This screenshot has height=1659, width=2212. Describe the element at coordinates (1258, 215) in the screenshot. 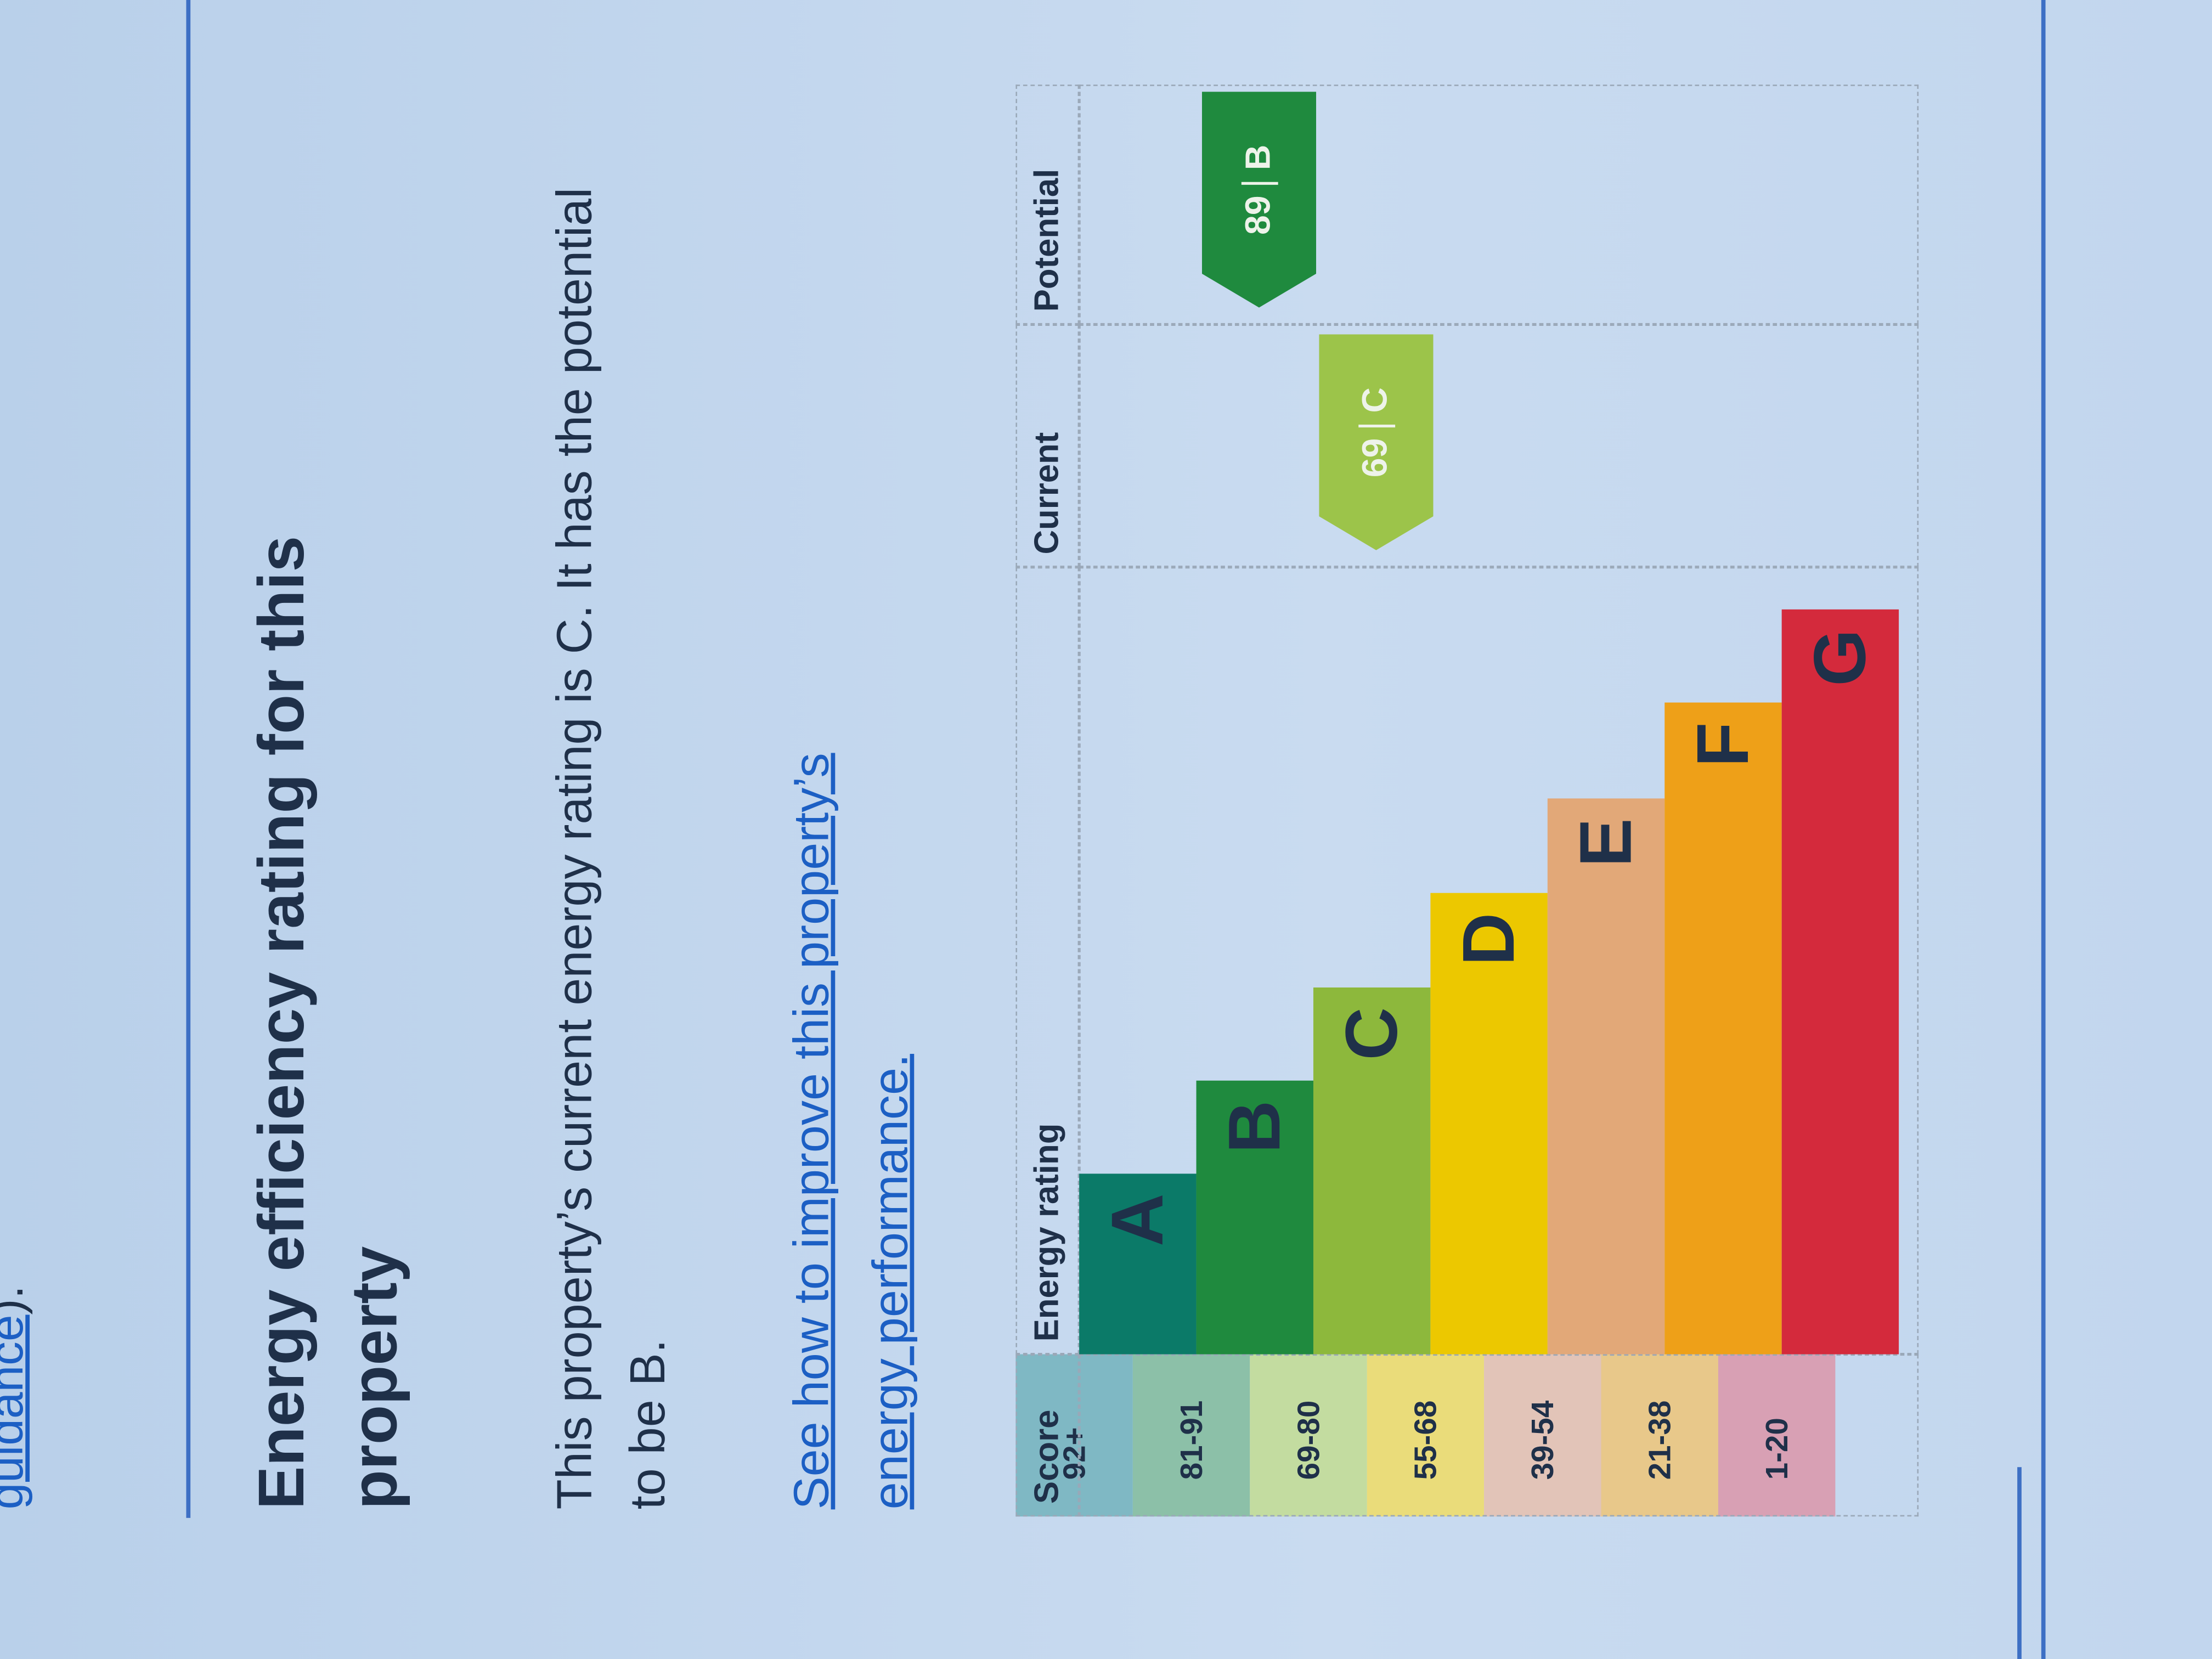

I see `potential-score: 89` at that location.